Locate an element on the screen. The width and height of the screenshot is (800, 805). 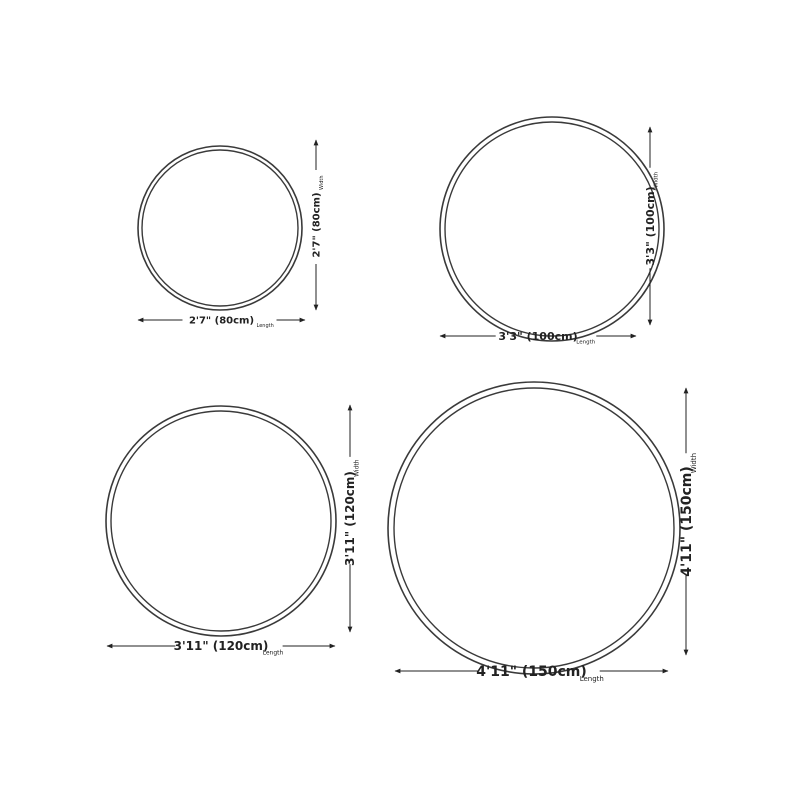
width-label: 3'3" (100cm) is located at coordinates (650, 225).